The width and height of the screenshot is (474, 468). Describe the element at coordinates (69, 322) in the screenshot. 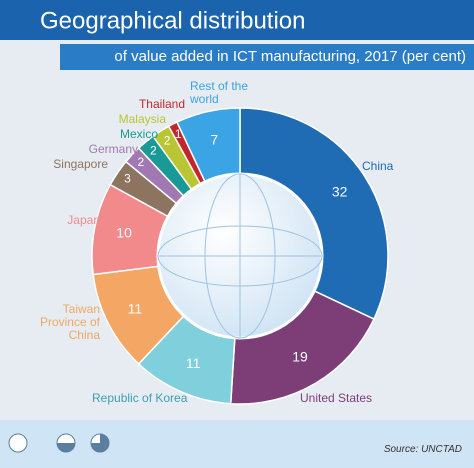

I see `category-label: Taiwan Province of China` at that location.